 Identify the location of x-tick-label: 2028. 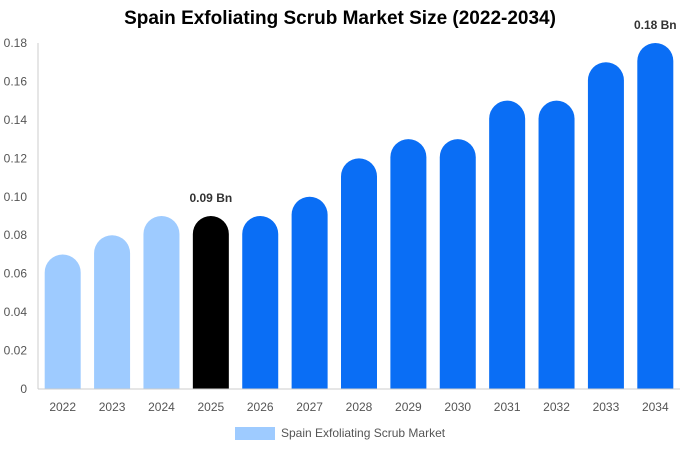
(359, 407).